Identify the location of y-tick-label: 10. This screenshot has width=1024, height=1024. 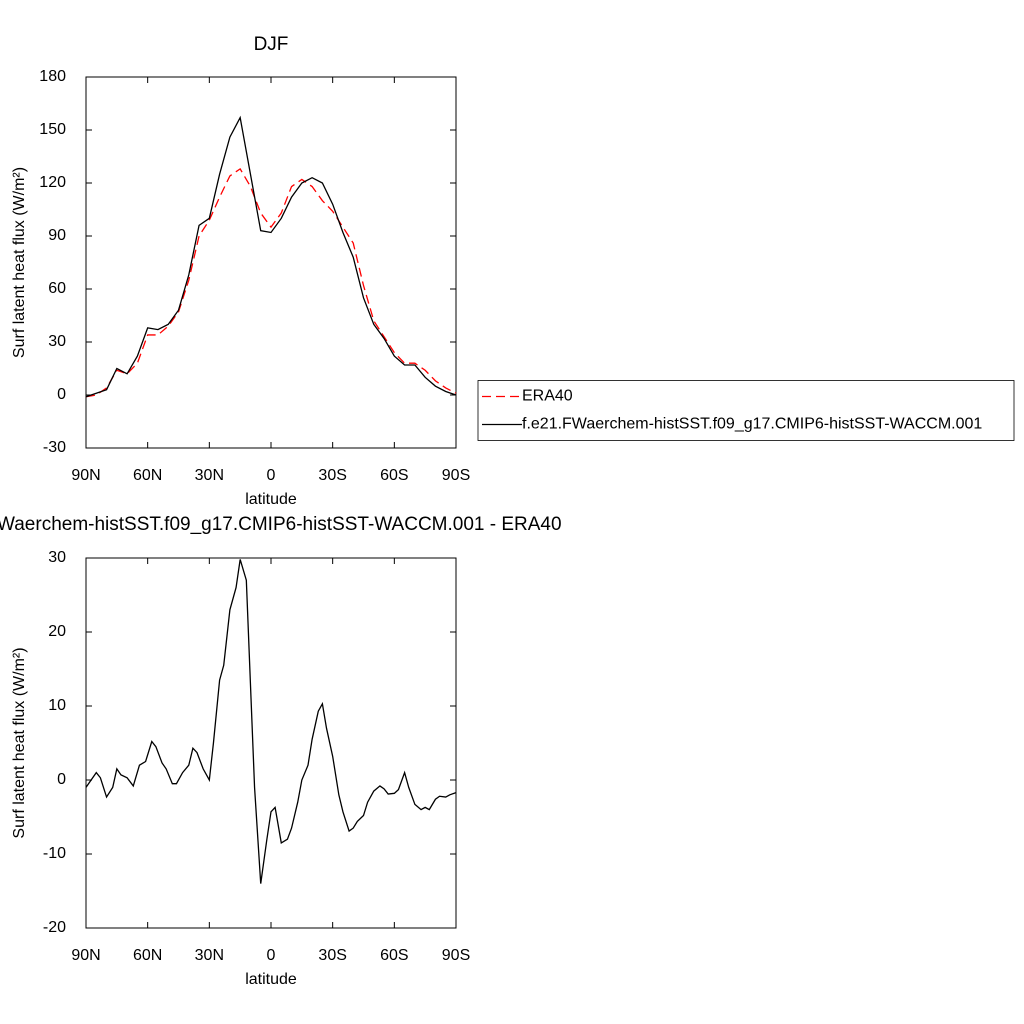
(57, 705).